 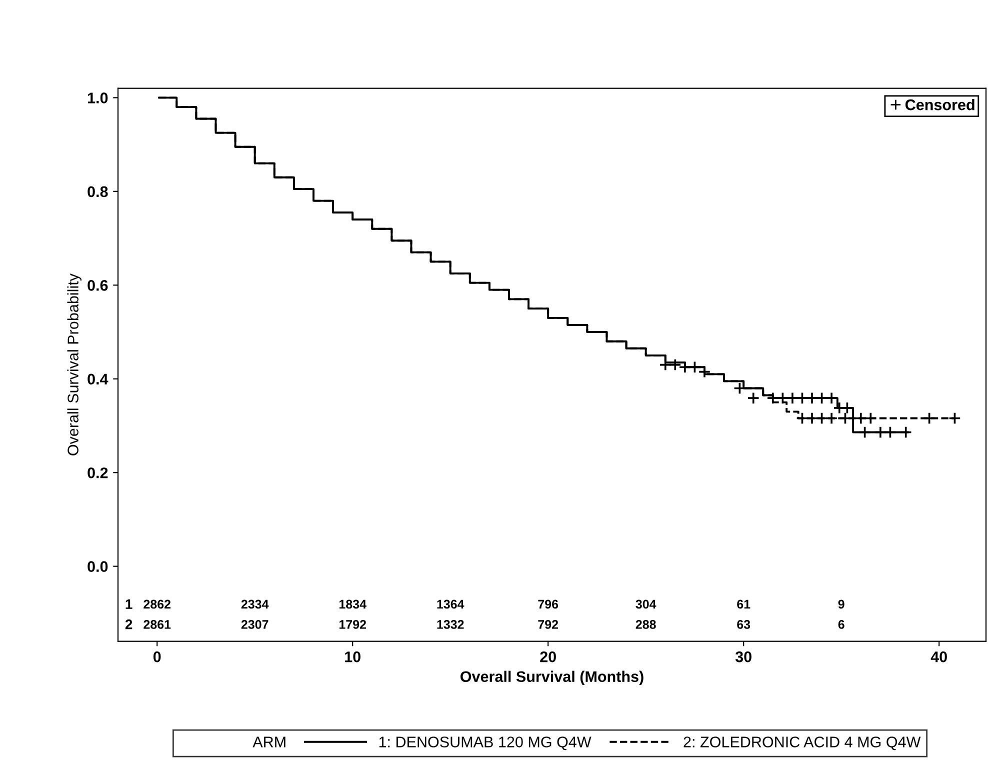 What do you see at coordinates (548, 656) in the screenshot?
I see `x-tick-label: 20` at bounding box center [548, 656].